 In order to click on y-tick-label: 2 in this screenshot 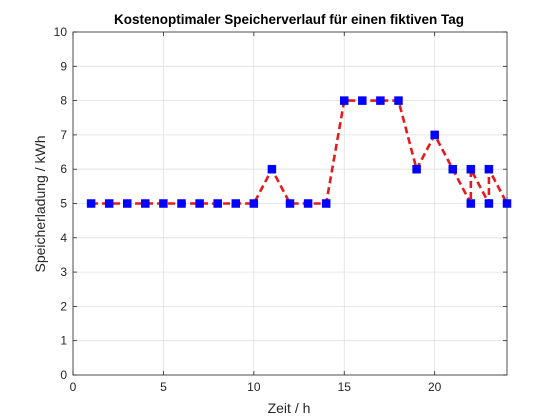, I will do `click(63, 306)`.